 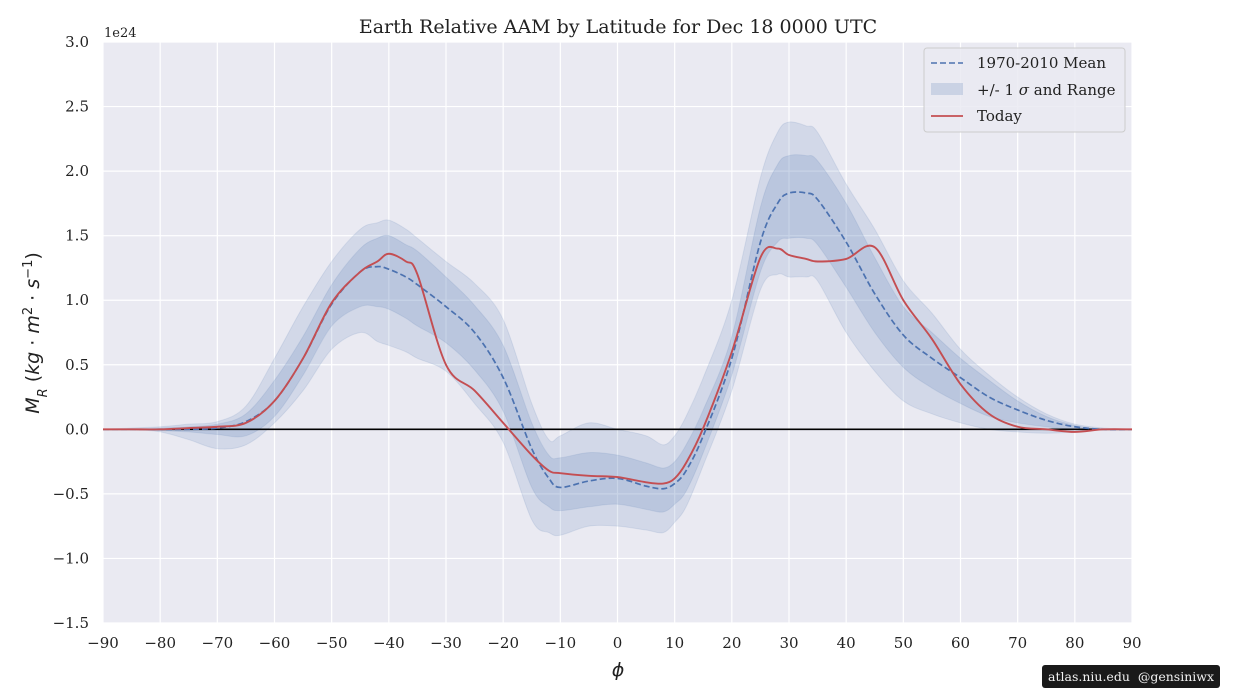 What do you see at coordinates (36, 333) in the screenshot?
I see `y-axis-label: MR (kg · m2 · s−1)` at bounding box center [36, 333].